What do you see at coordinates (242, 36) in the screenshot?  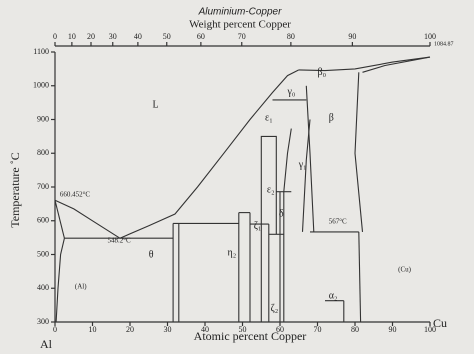 I see `x2-tick-label: 70` at bounding box center [242, 36].